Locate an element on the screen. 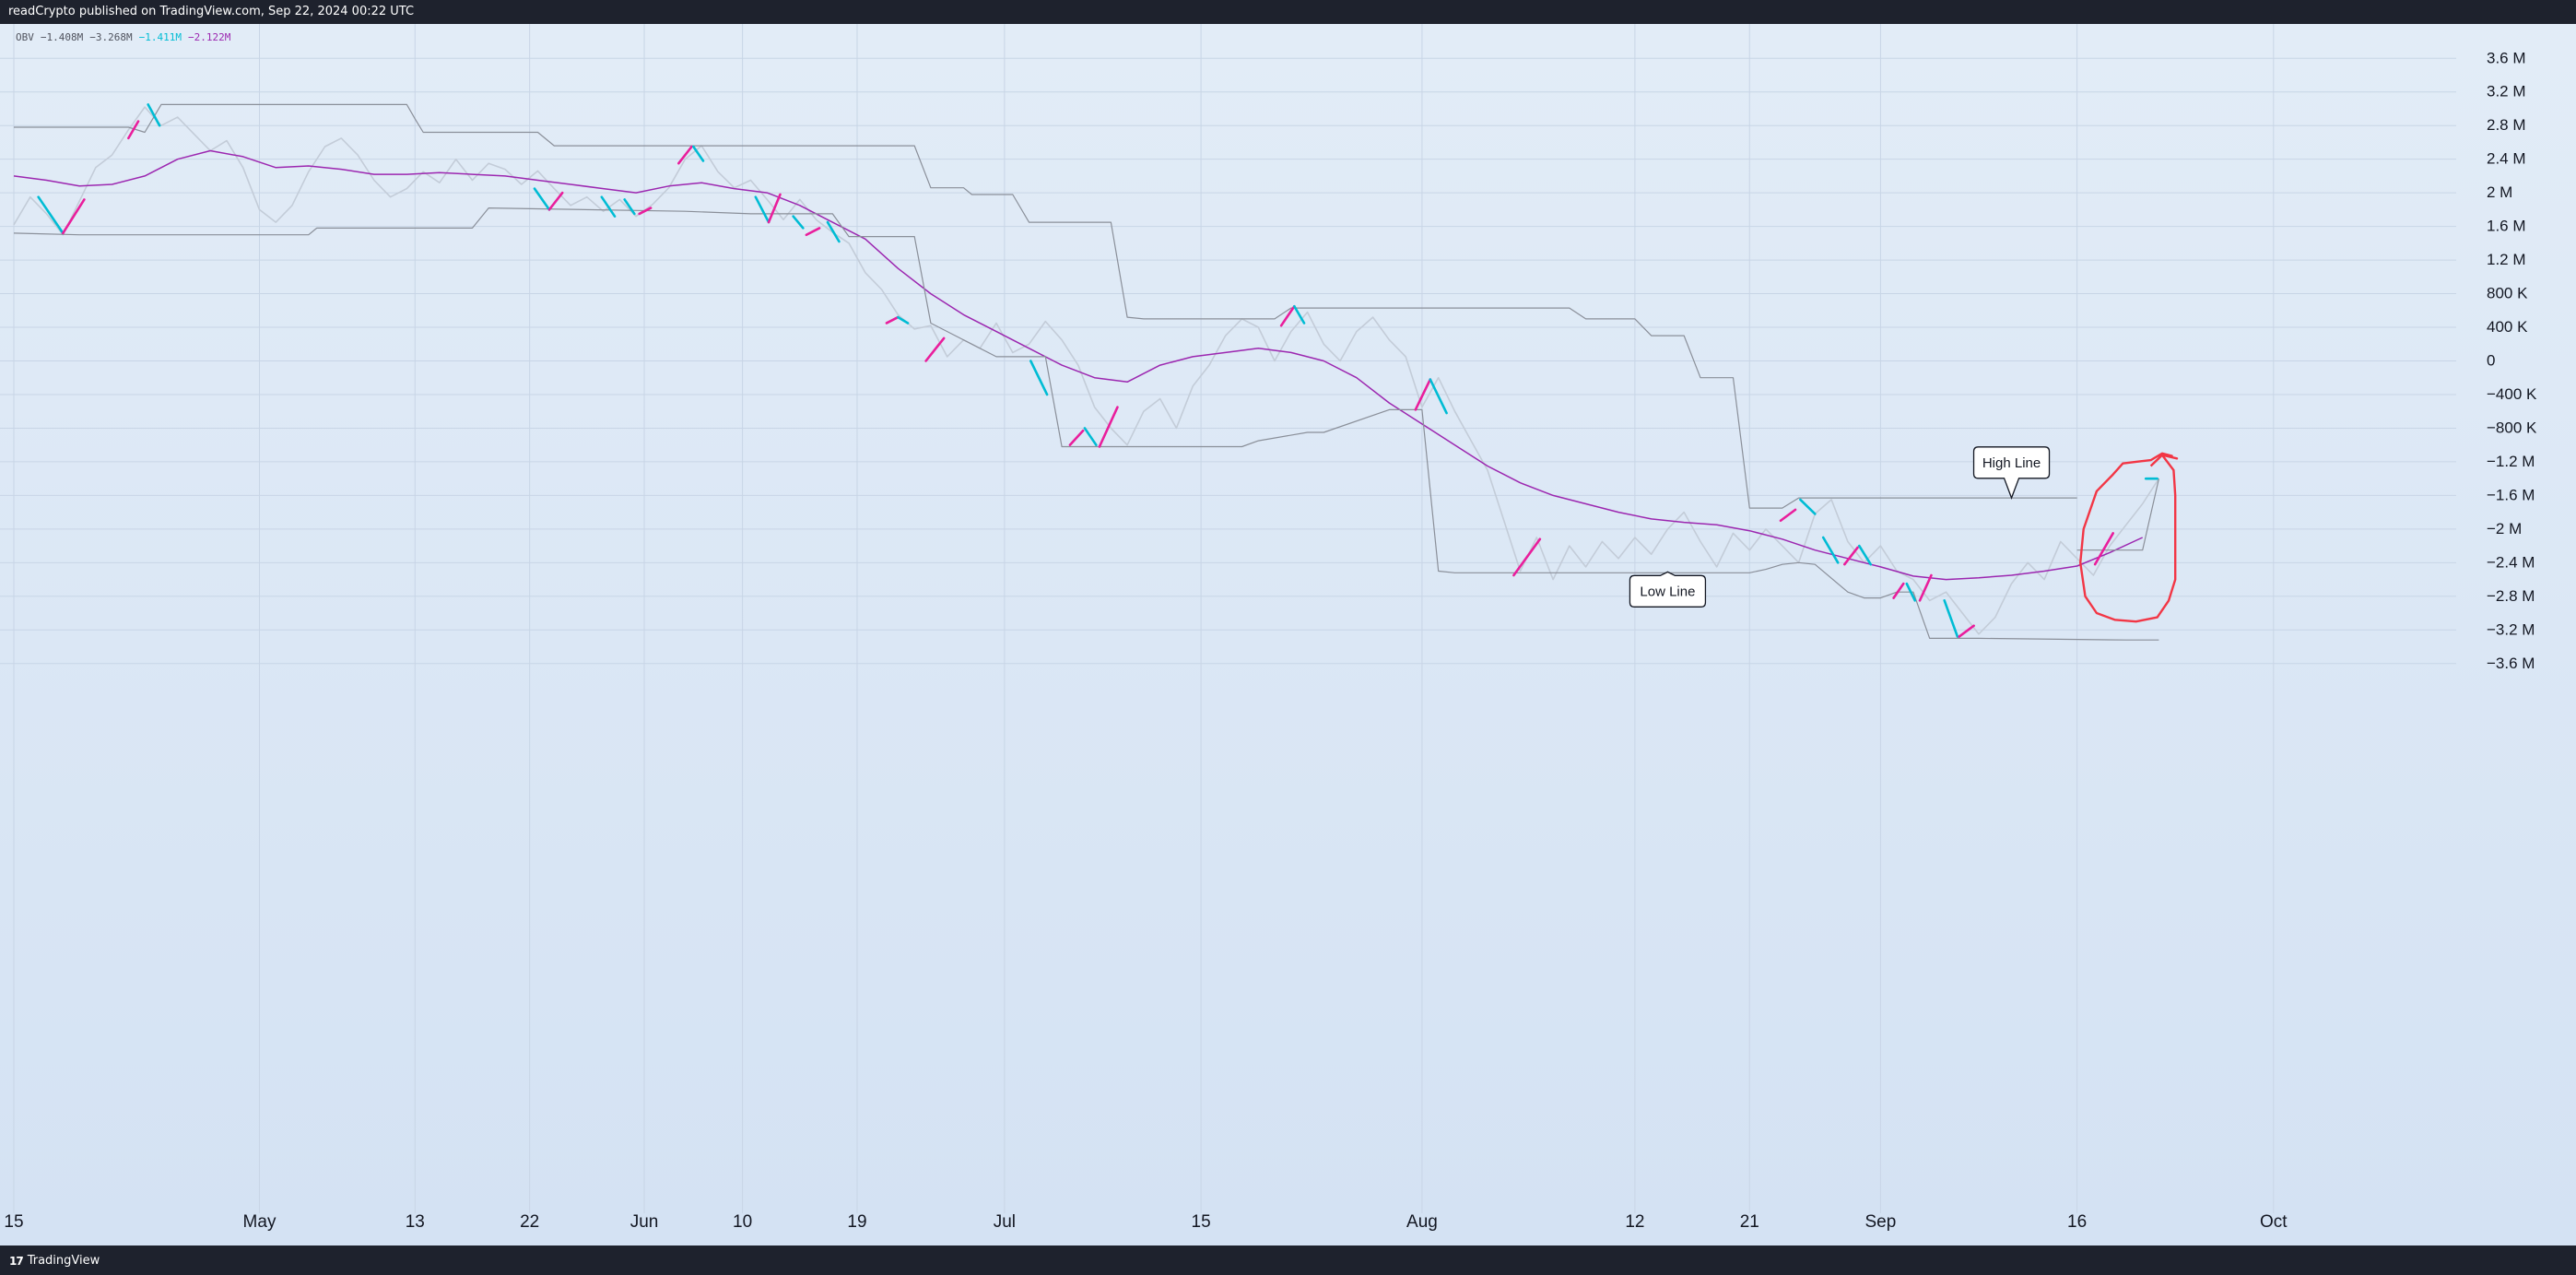 The width and height of the screenshot is (2576, 1275). y-tick-label: 3.2 M is located at coordinates (2506, 91).